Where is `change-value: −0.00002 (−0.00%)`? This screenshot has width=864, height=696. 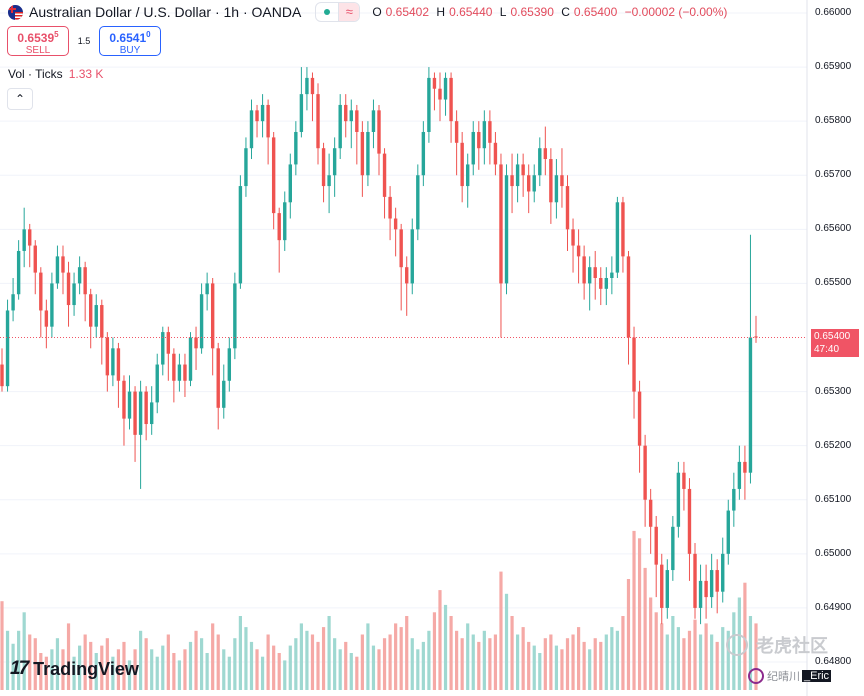
change-value: −0.00002 (−0.00%) is located at coordinates (676, 12).